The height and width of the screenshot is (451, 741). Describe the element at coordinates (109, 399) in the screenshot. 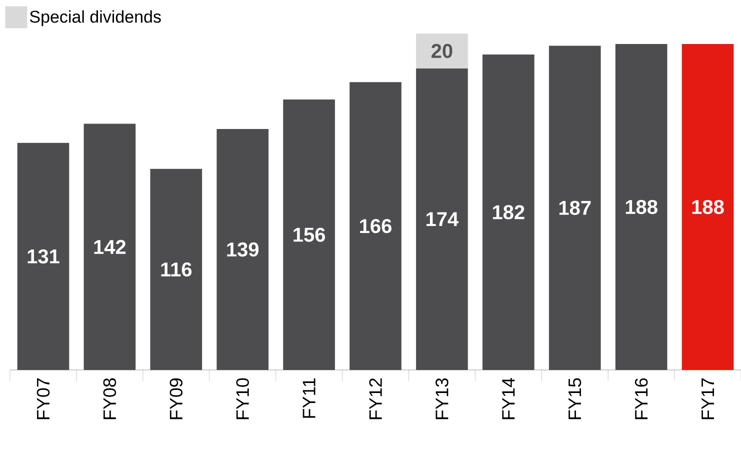

I see `x-tick-label: FY08` at that location.